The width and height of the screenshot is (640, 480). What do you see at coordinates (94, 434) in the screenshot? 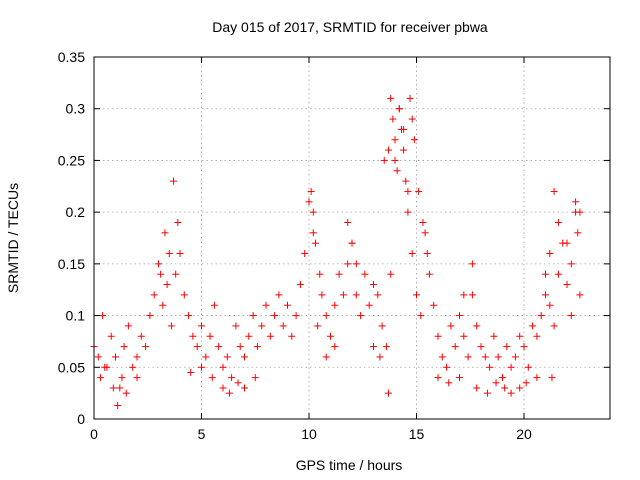
I see `x-tick-label: 0` at bounding box center [94, 434].